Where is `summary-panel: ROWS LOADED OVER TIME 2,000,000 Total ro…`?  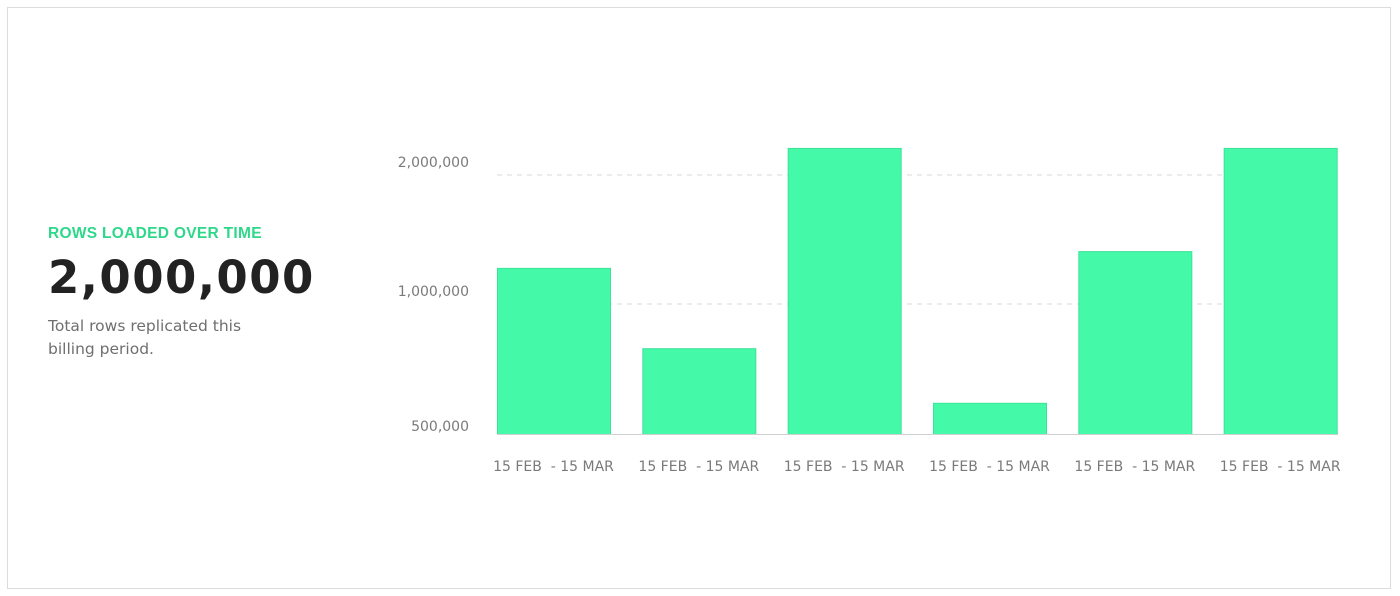 summary-panel: ROWS LOADED OVER TIME 2,000,000 Total ro… is located at coordinates (188, 293).